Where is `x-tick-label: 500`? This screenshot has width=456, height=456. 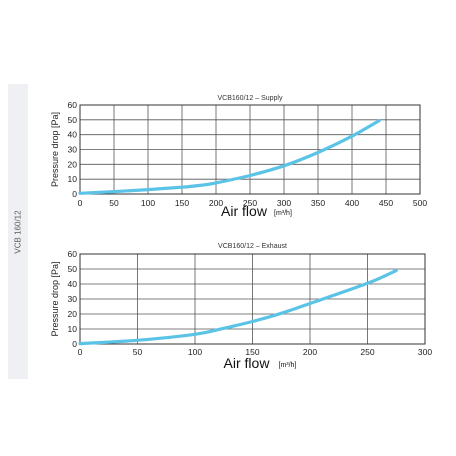 x-tick-label: 500 is located at coordinates (420, 203).